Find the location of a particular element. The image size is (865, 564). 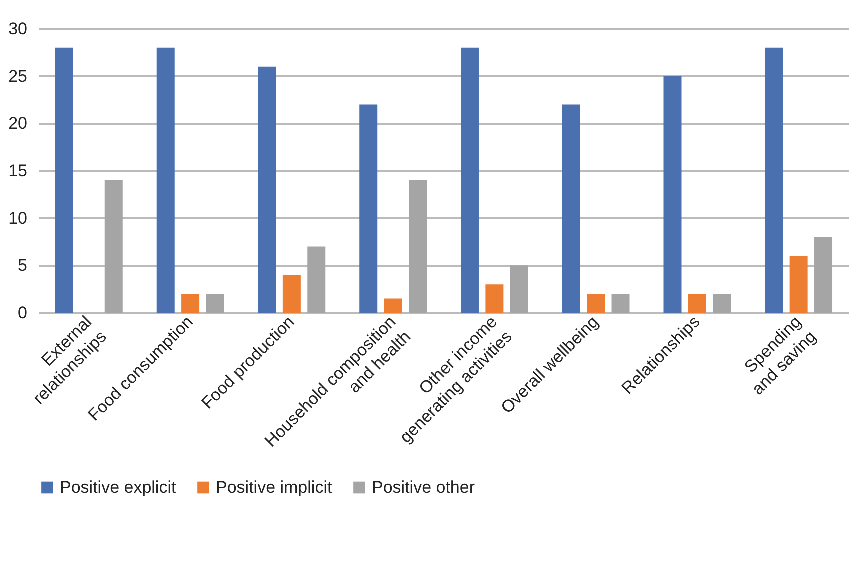

legend-label: Positive other is located at coordinates (424, 487).